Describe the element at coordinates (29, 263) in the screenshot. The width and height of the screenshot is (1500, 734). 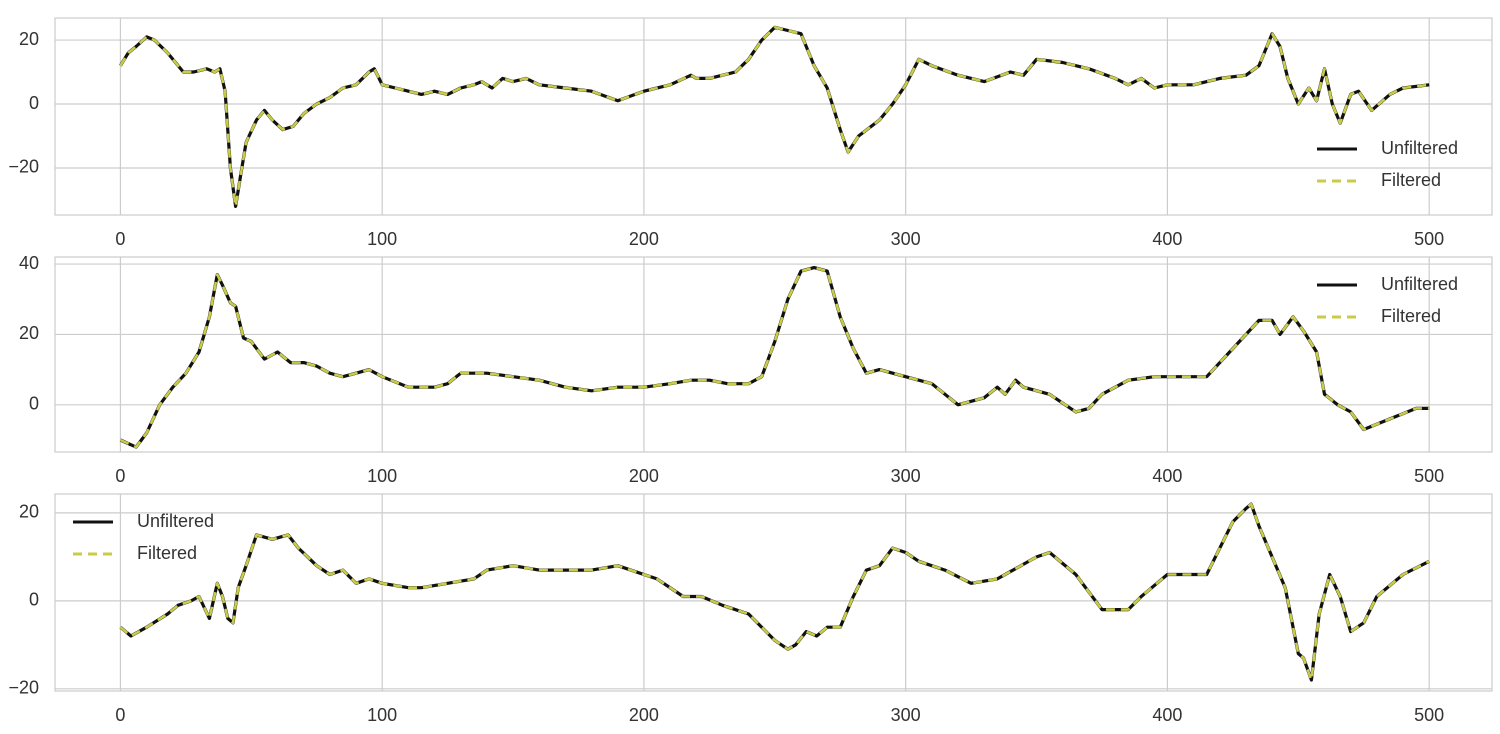
I see `y-tick-label: 40` at that location.